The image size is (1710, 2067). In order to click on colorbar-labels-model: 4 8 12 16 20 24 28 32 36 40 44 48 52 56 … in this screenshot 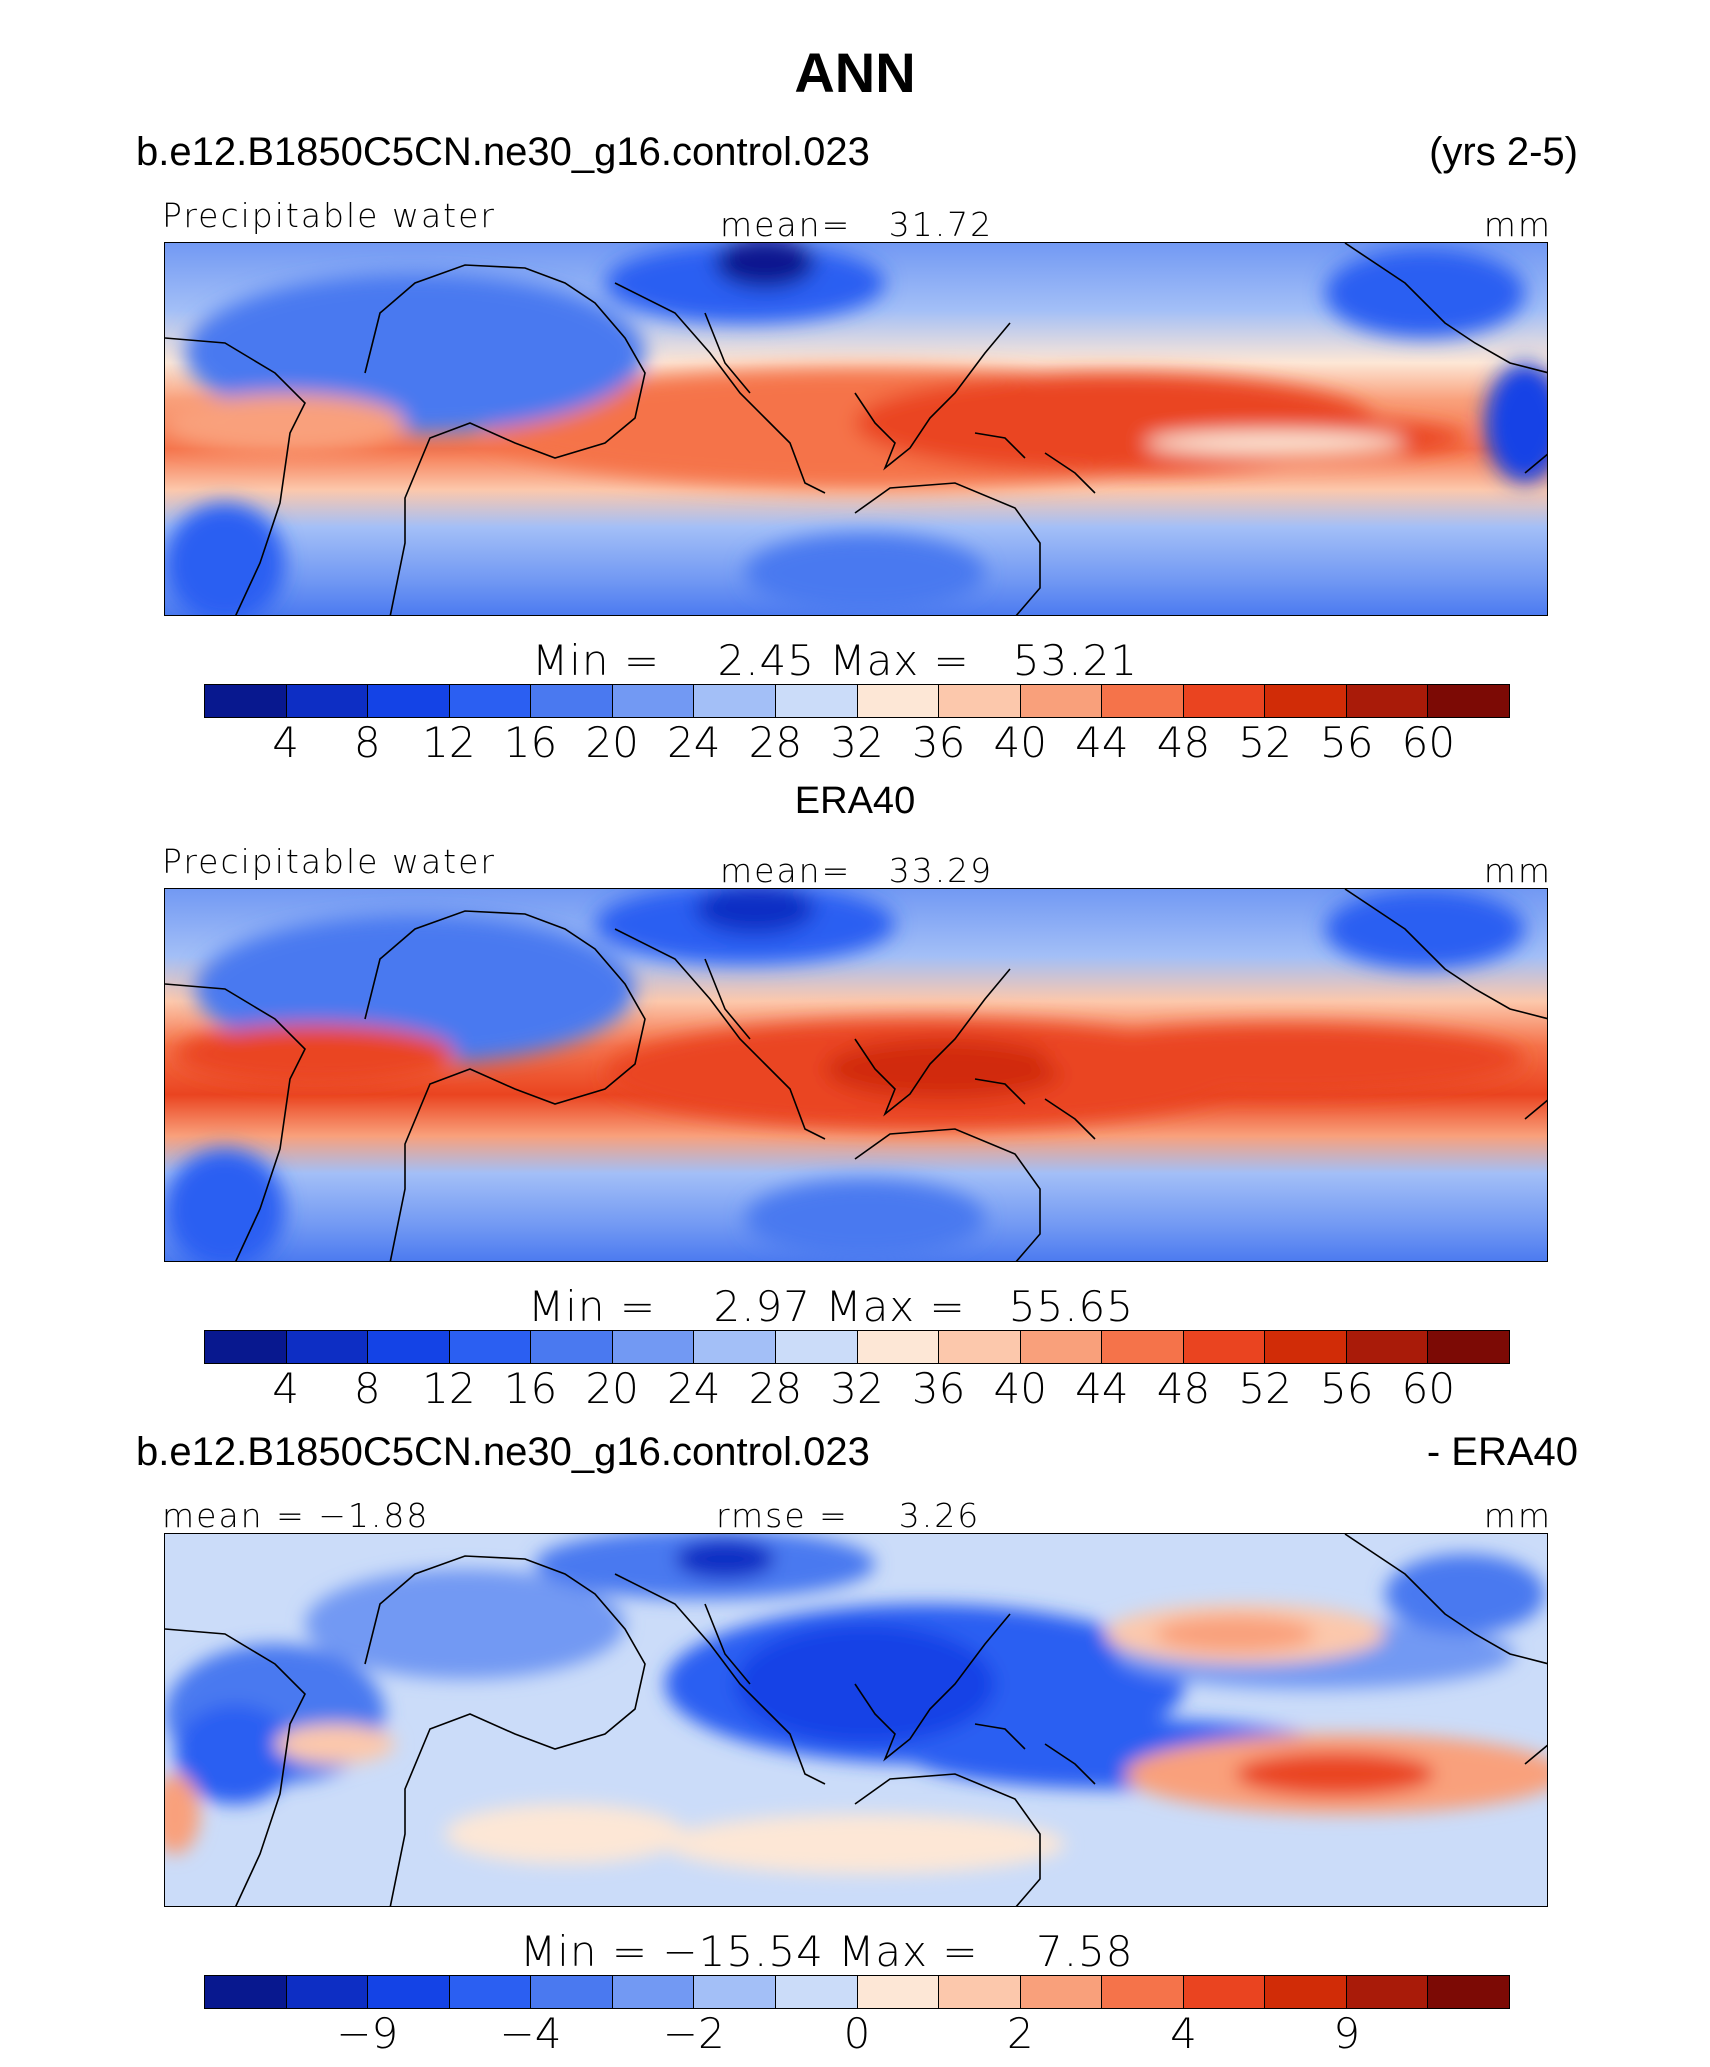, I will do `click(857, 742)`.